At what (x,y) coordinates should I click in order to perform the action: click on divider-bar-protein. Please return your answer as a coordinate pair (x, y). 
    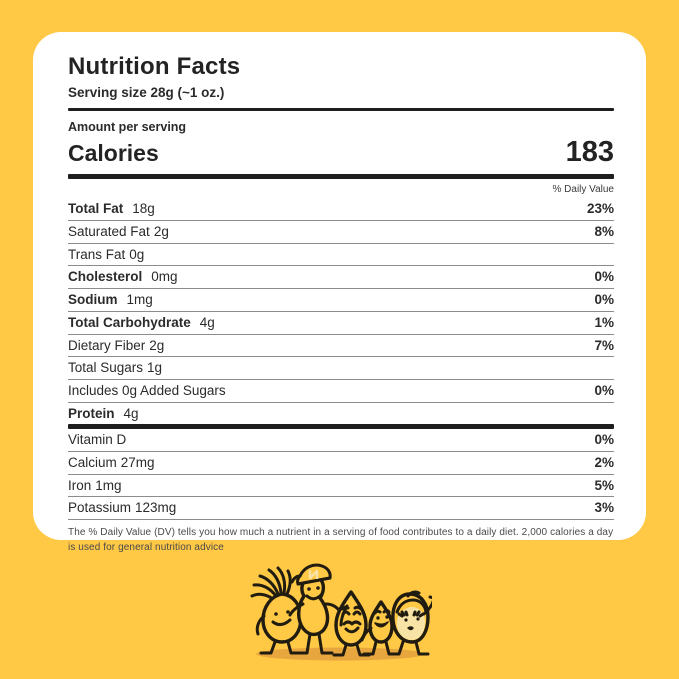
    Looking at the image, I should click on (341, 427).